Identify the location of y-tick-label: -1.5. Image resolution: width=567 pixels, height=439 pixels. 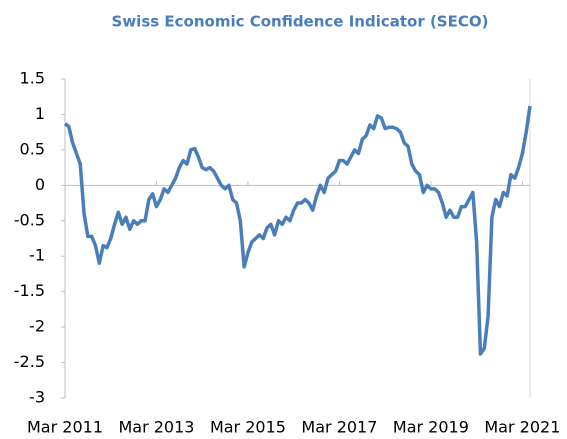
(29, 290).